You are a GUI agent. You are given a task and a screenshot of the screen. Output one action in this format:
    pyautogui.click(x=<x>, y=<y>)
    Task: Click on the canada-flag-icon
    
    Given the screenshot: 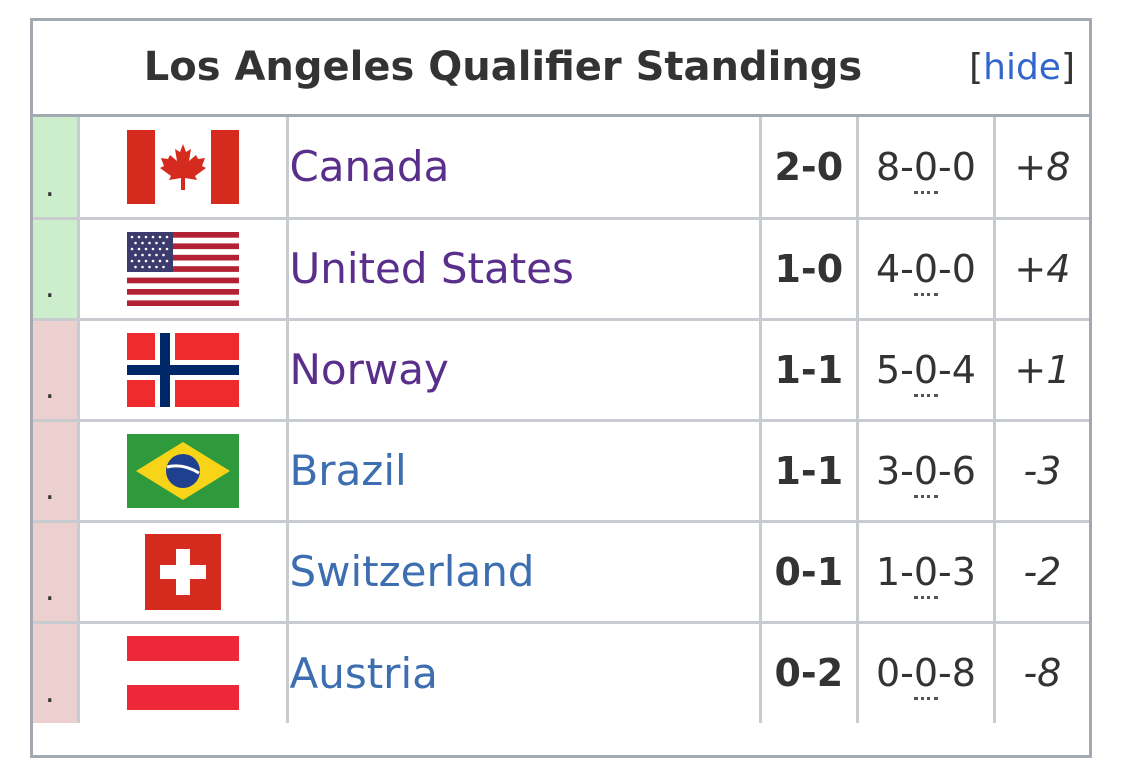 What is the action you would take?
    pyautogui.click(x=183, y=166)
    